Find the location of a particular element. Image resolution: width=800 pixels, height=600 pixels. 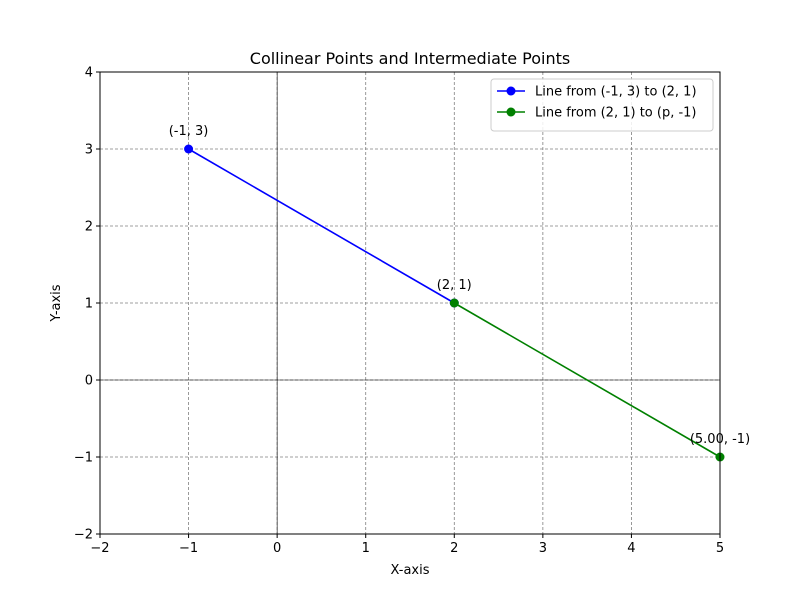

legend-label: Line from (2, 1) to (p, -1) is located at coordinates (616, 113).